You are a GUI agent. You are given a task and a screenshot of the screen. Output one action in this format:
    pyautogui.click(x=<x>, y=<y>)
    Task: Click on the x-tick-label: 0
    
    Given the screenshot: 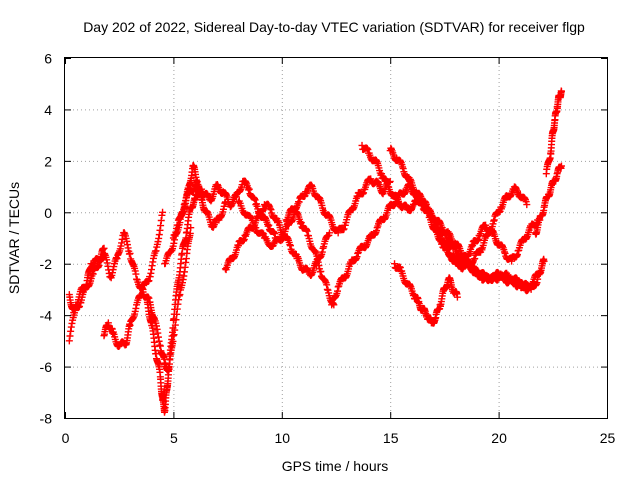 What is the action you would take?
    pyautogui.click(x=66, y=438)
    